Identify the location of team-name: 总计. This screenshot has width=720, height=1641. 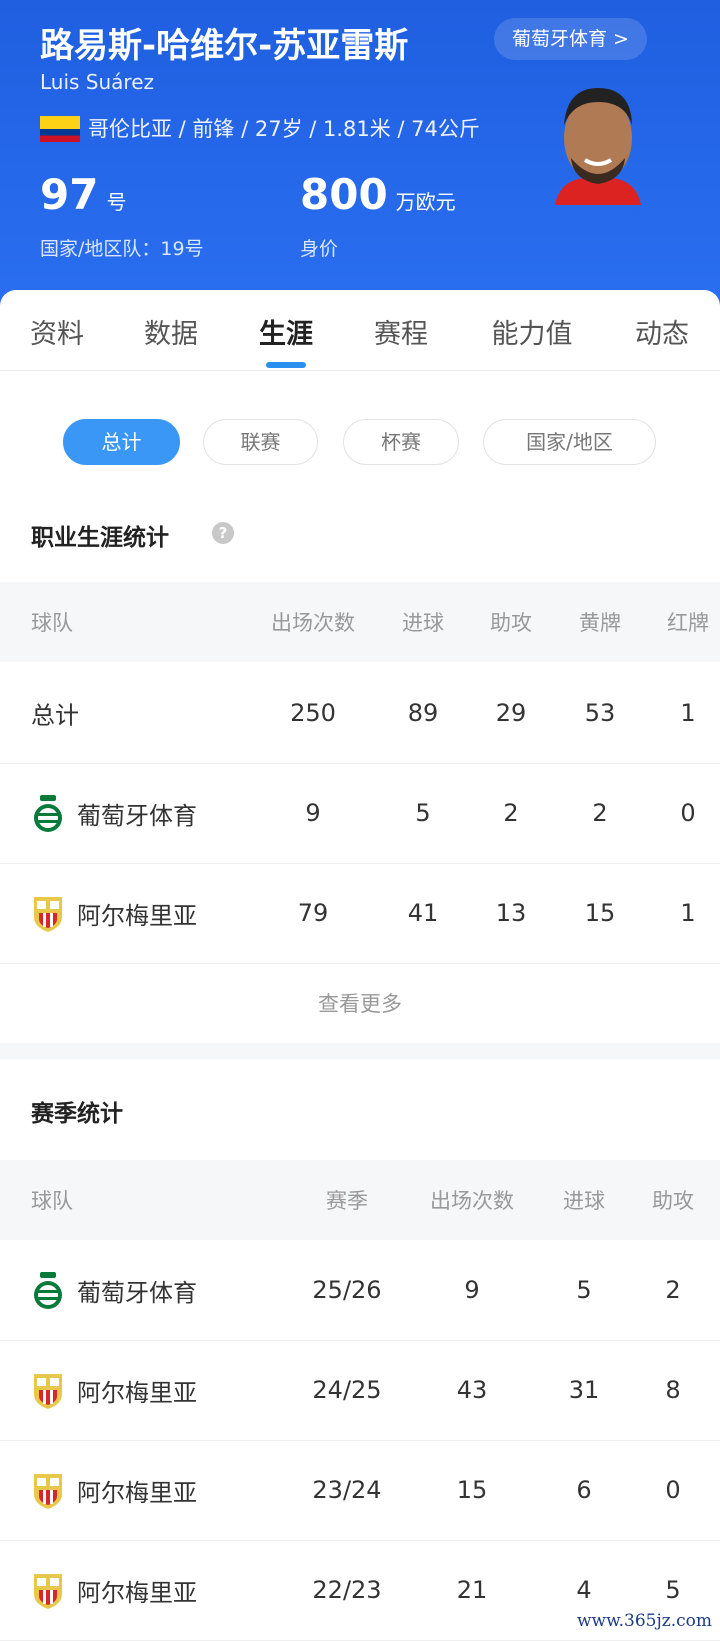
(55, 715).